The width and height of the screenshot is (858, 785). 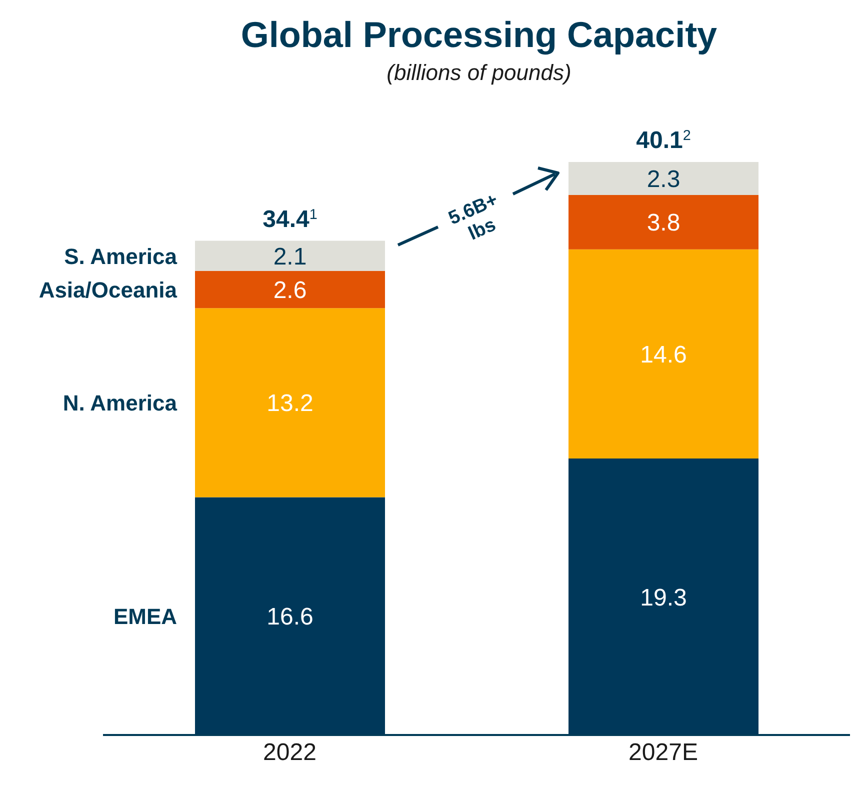 What do you see at coordinates (473, 217) in the screenshot?
I see `annotation: 5.6B+ lbs` at bounding box center [473, 217].